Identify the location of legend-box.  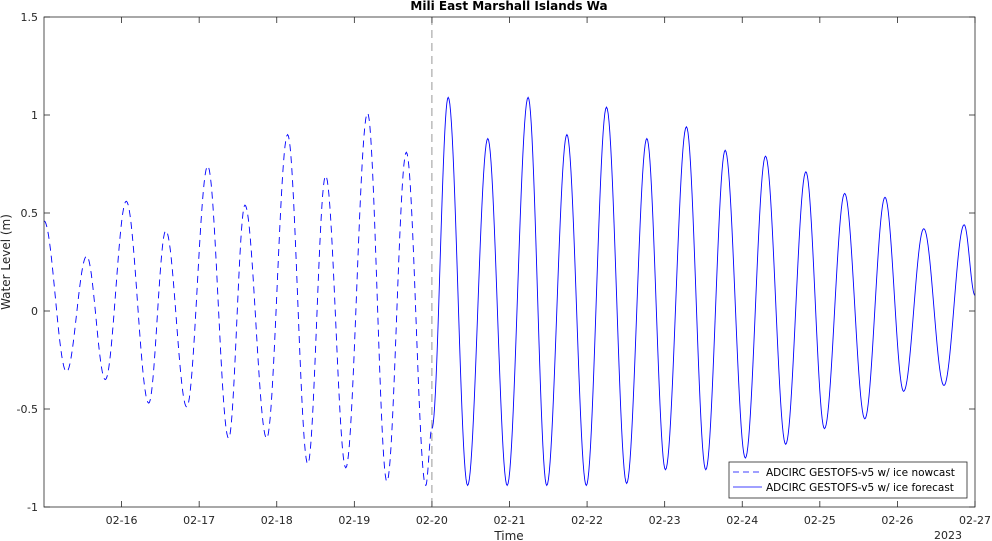
(848, 480).